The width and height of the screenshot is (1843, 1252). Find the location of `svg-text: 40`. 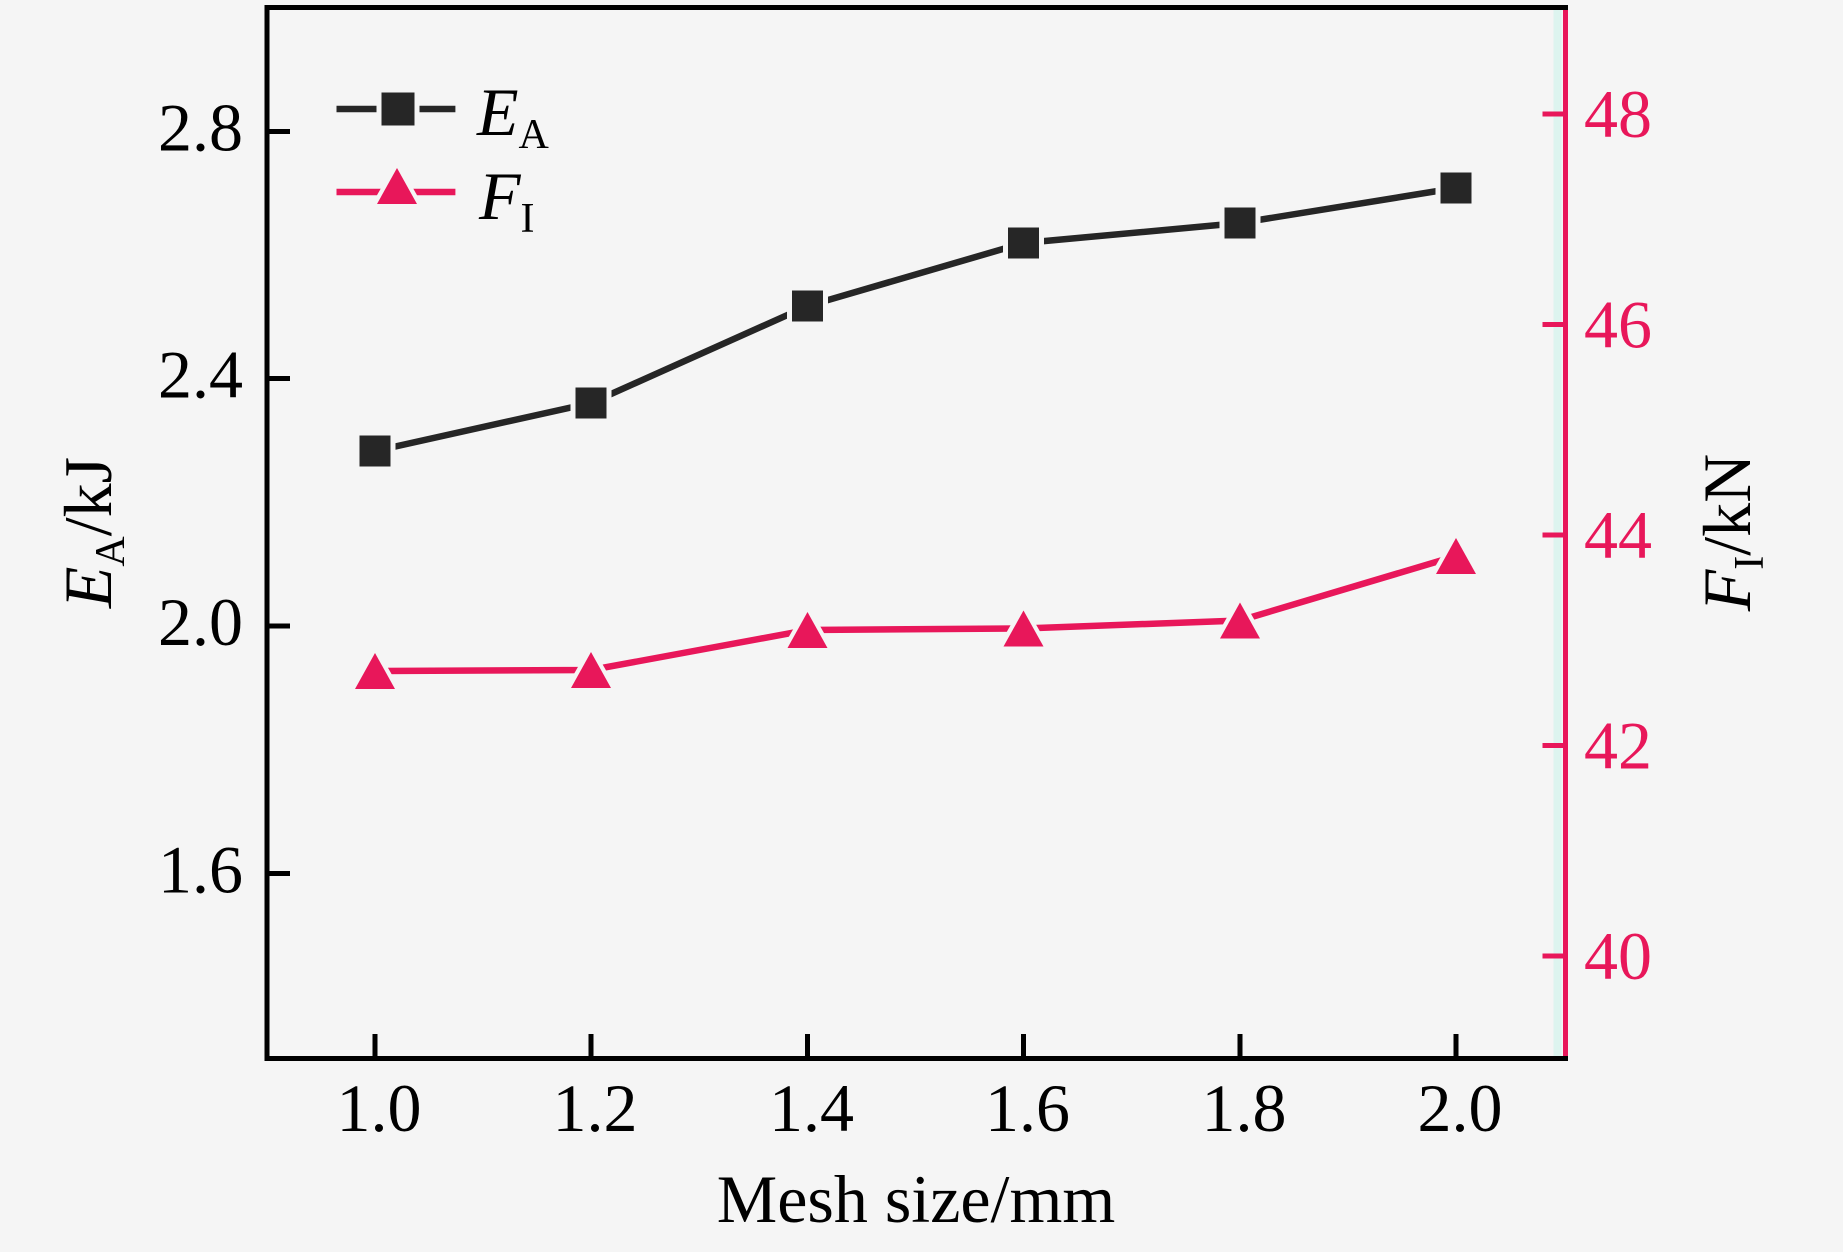

svg-text: 40 is located at coordinates (1618, 956).